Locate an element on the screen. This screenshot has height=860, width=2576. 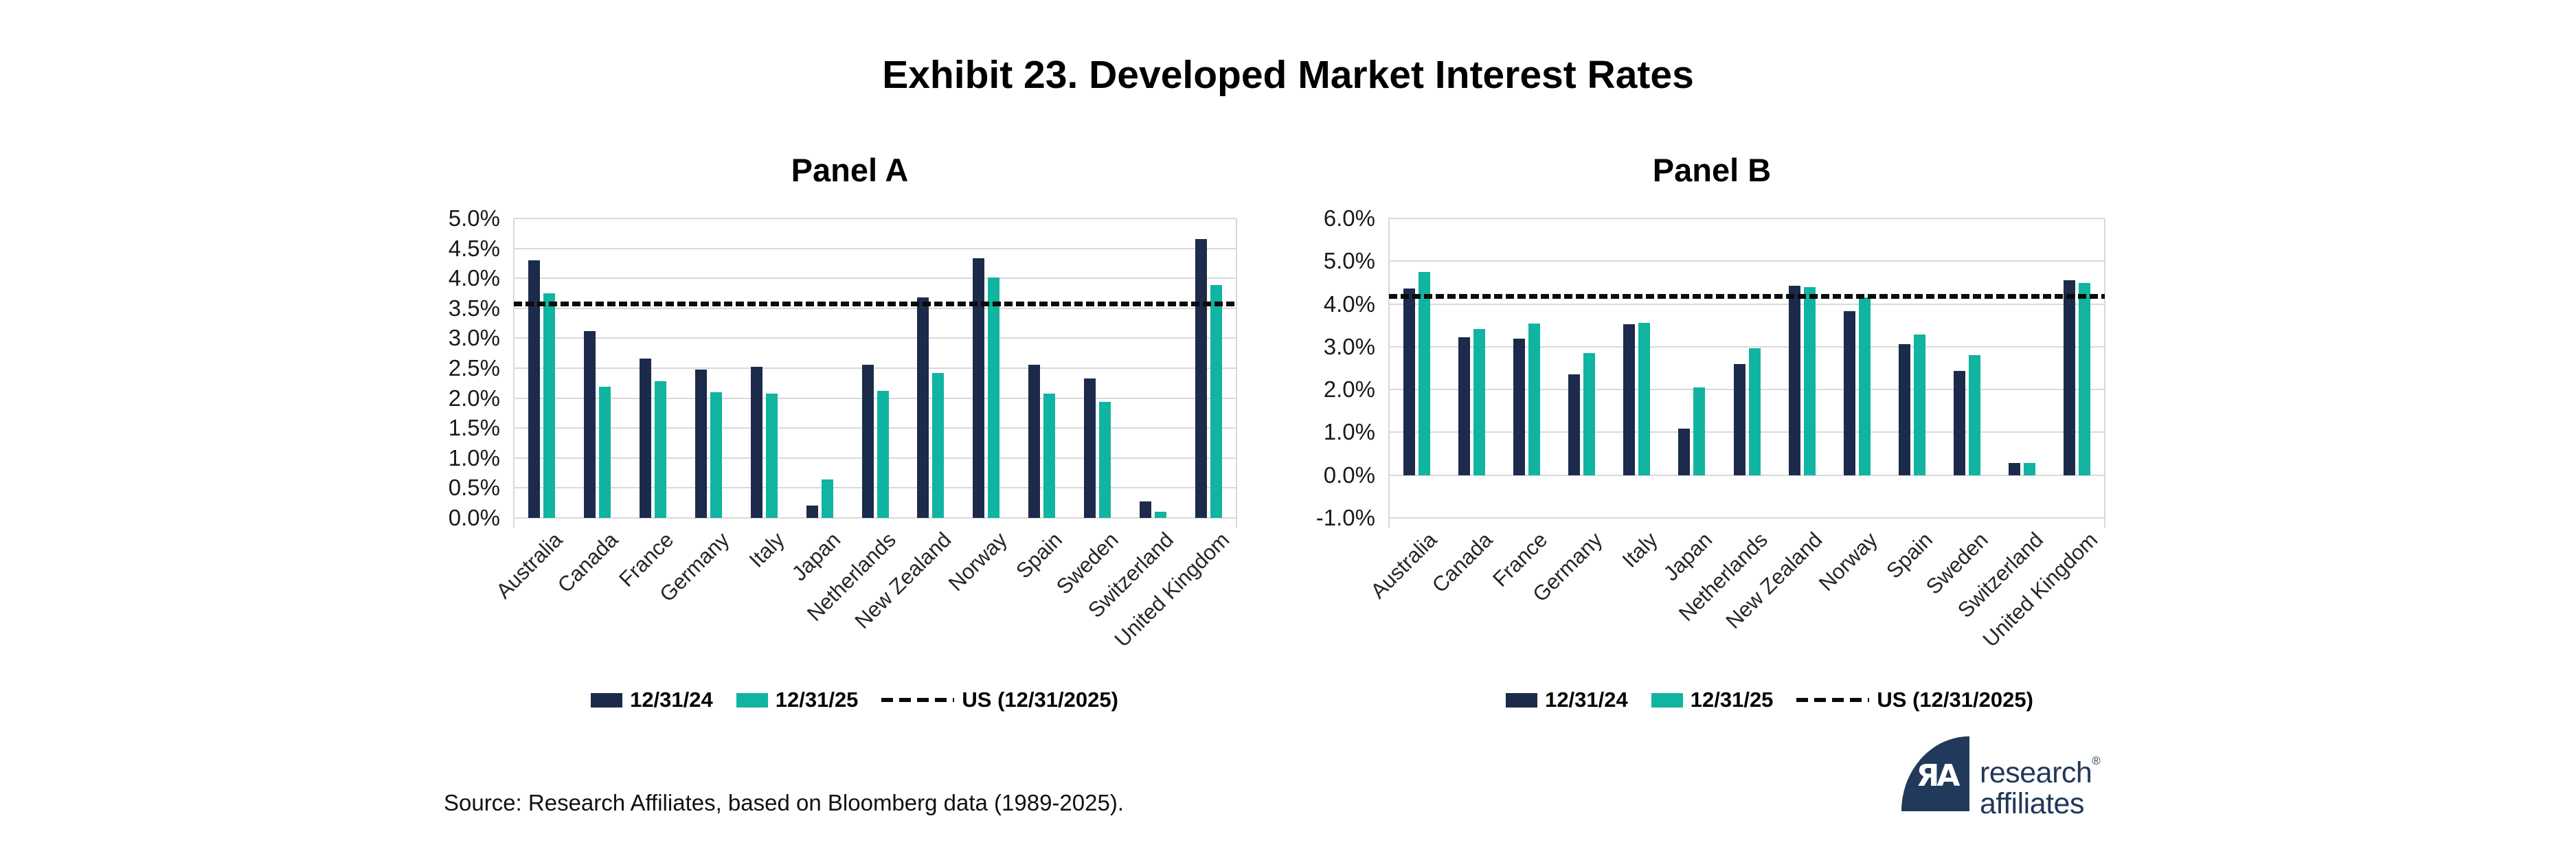
gridline-5.0 is located at coordinates (875, 219).